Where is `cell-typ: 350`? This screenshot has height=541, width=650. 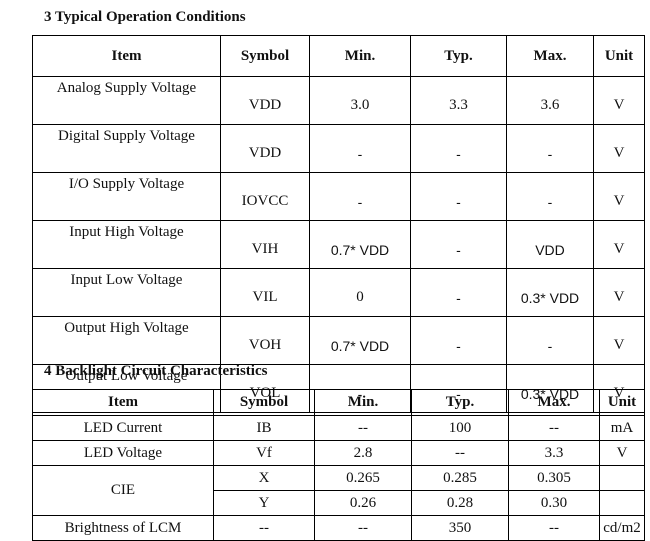
cell-typ: 350 is located at coordinates (460, 528).